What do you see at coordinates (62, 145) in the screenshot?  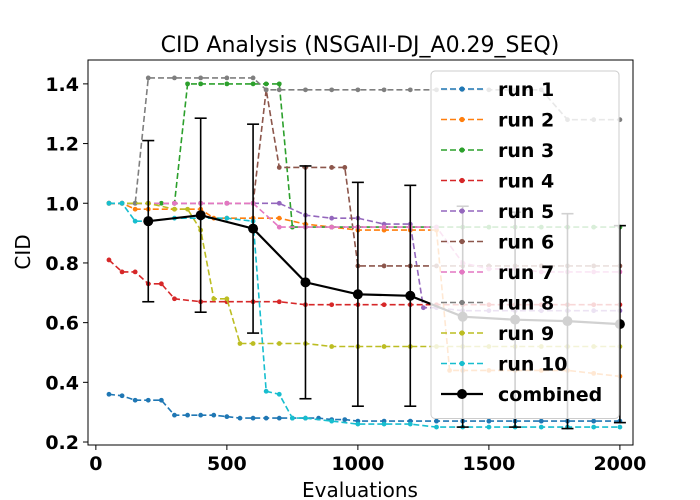 I see `y-tick-label-5: 1.2` at bounding box center [62, 145].